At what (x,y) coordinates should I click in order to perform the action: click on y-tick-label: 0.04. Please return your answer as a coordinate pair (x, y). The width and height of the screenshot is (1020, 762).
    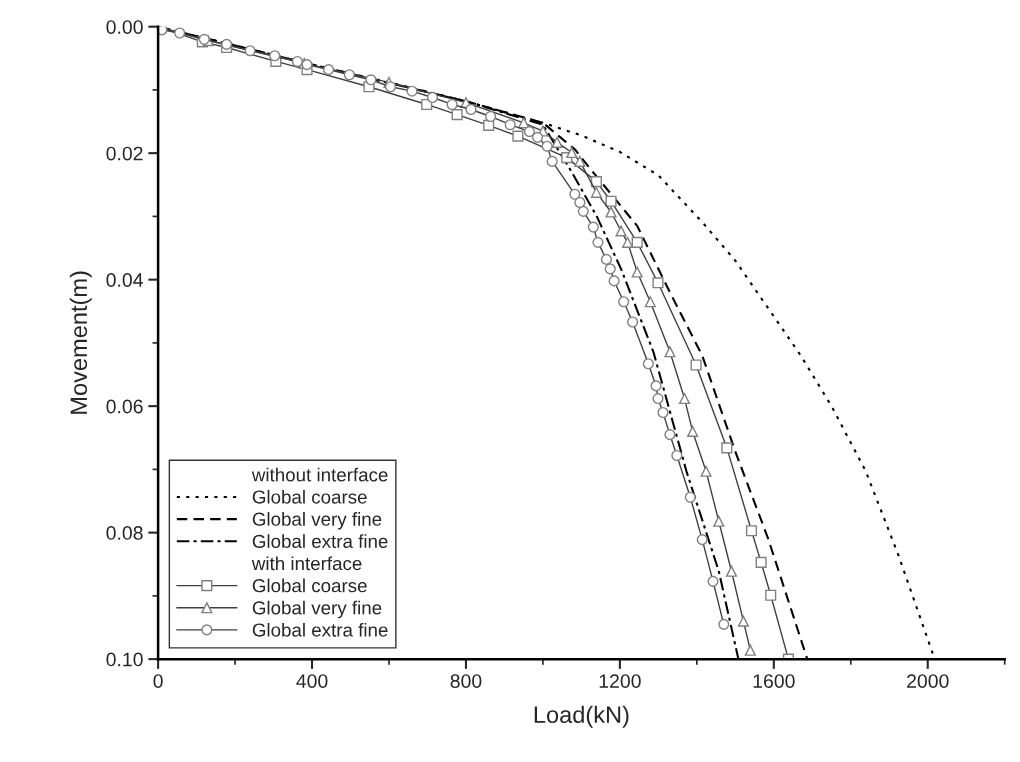
    Looking at the image, I should click on (124, 280).